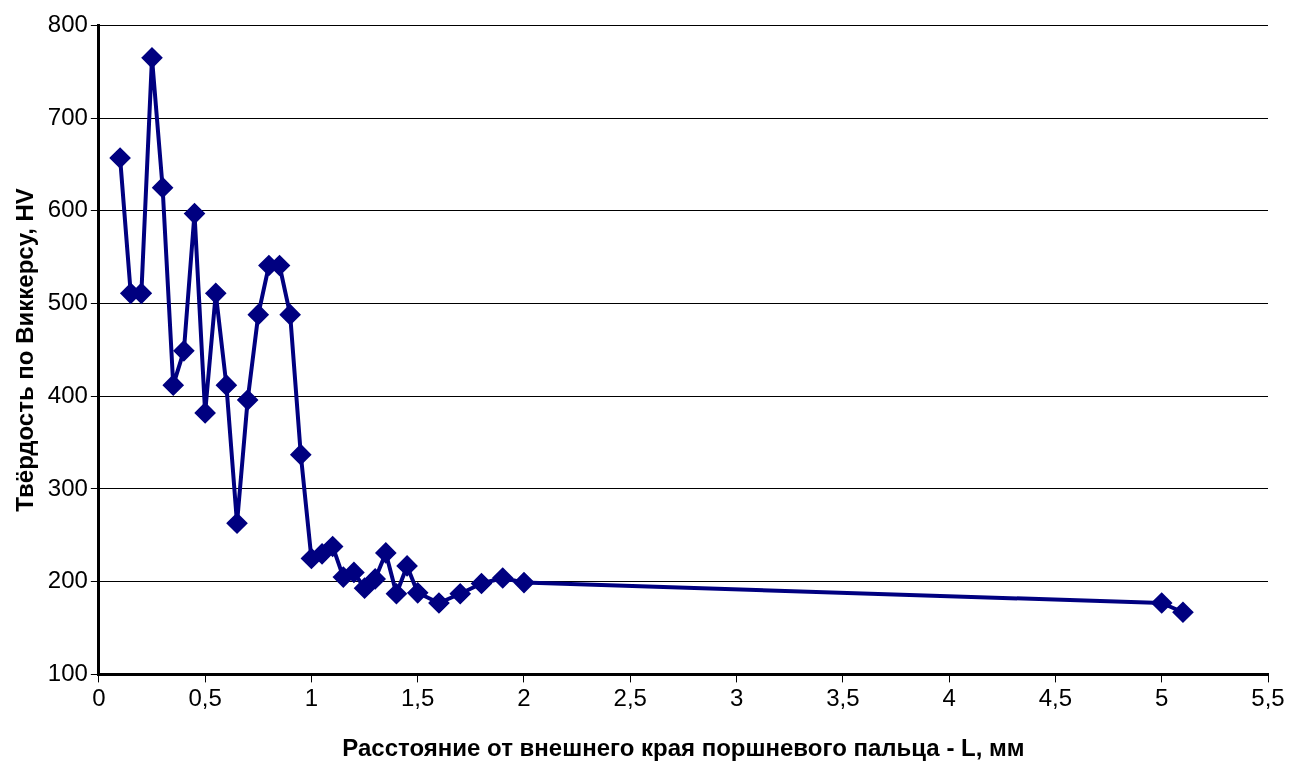  I want to click on y-tick-label: 600, so click(67, 209).